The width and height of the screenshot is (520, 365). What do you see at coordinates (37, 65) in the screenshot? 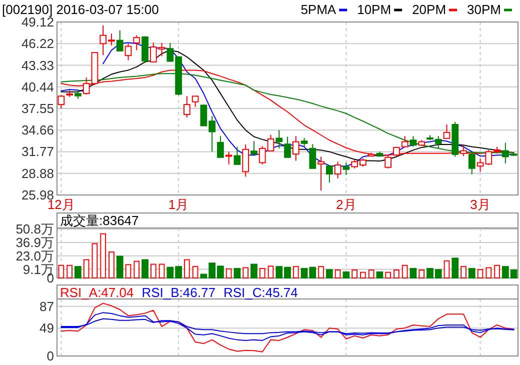
I see `y-tick-label: 43.33` at bounding box center [37, 65].